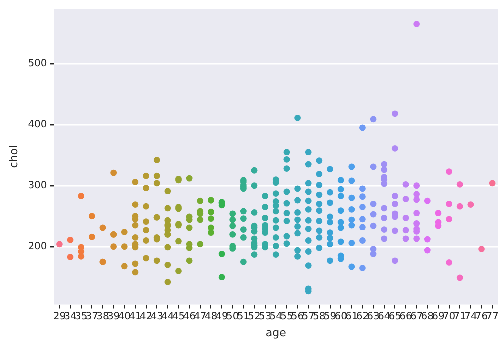 The image size is (502, 346). Describe the element at coordinates (81, 316) in the screenshot. I see `x-tick-label: 35` at that location.